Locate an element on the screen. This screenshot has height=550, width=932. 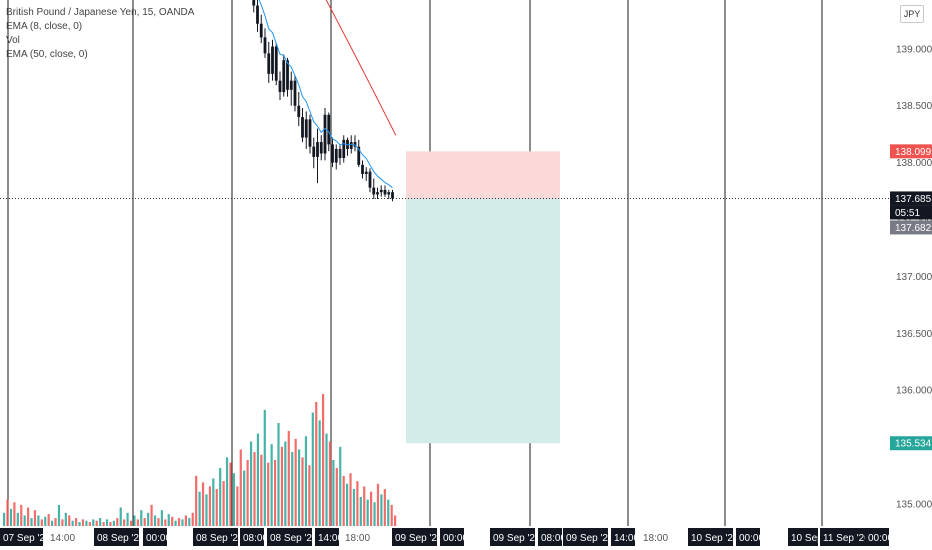
ema8-legend: EMA (8, close, 0) is located at coordinates (44, 26).